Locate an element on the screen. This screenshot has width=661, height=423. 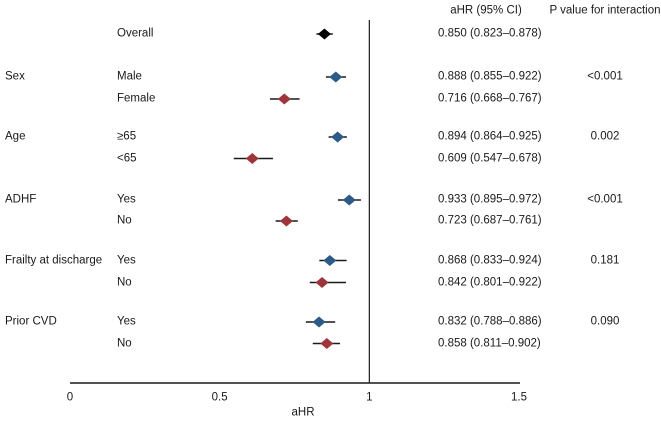
subgroup-label: ≥65 is located at coordinates (127, 136).